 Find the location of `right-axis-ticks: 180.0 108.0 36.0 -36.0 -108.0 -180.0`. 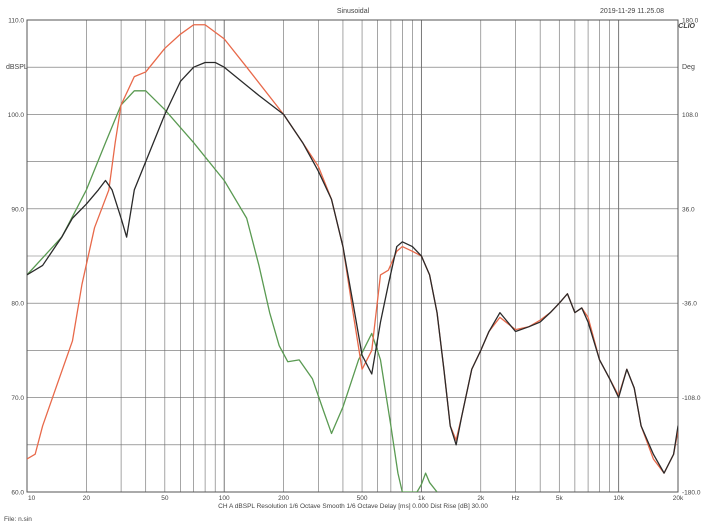

right-axis-ticks: 180.0 108.0 36.0 -36.0 -108.0 -180.0 is located at coordinates (691, 257).